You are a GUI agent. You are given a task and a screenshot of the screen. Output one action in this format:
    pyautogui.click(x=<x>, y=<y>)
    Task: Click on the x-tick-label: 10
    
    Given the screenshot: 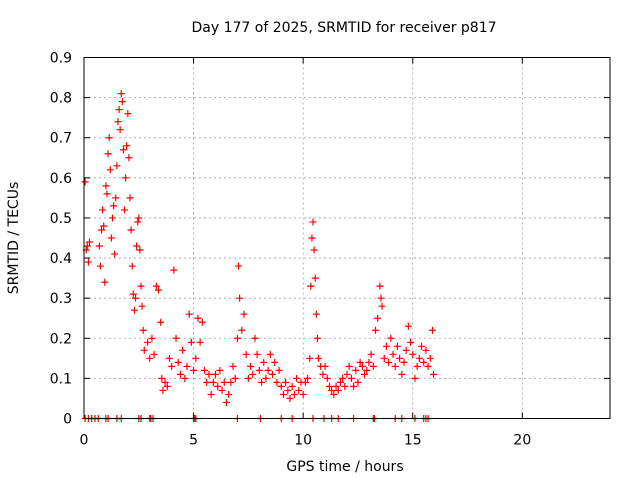 What is the action you would take?
    pyautogui.click(x=303, y=441)
    